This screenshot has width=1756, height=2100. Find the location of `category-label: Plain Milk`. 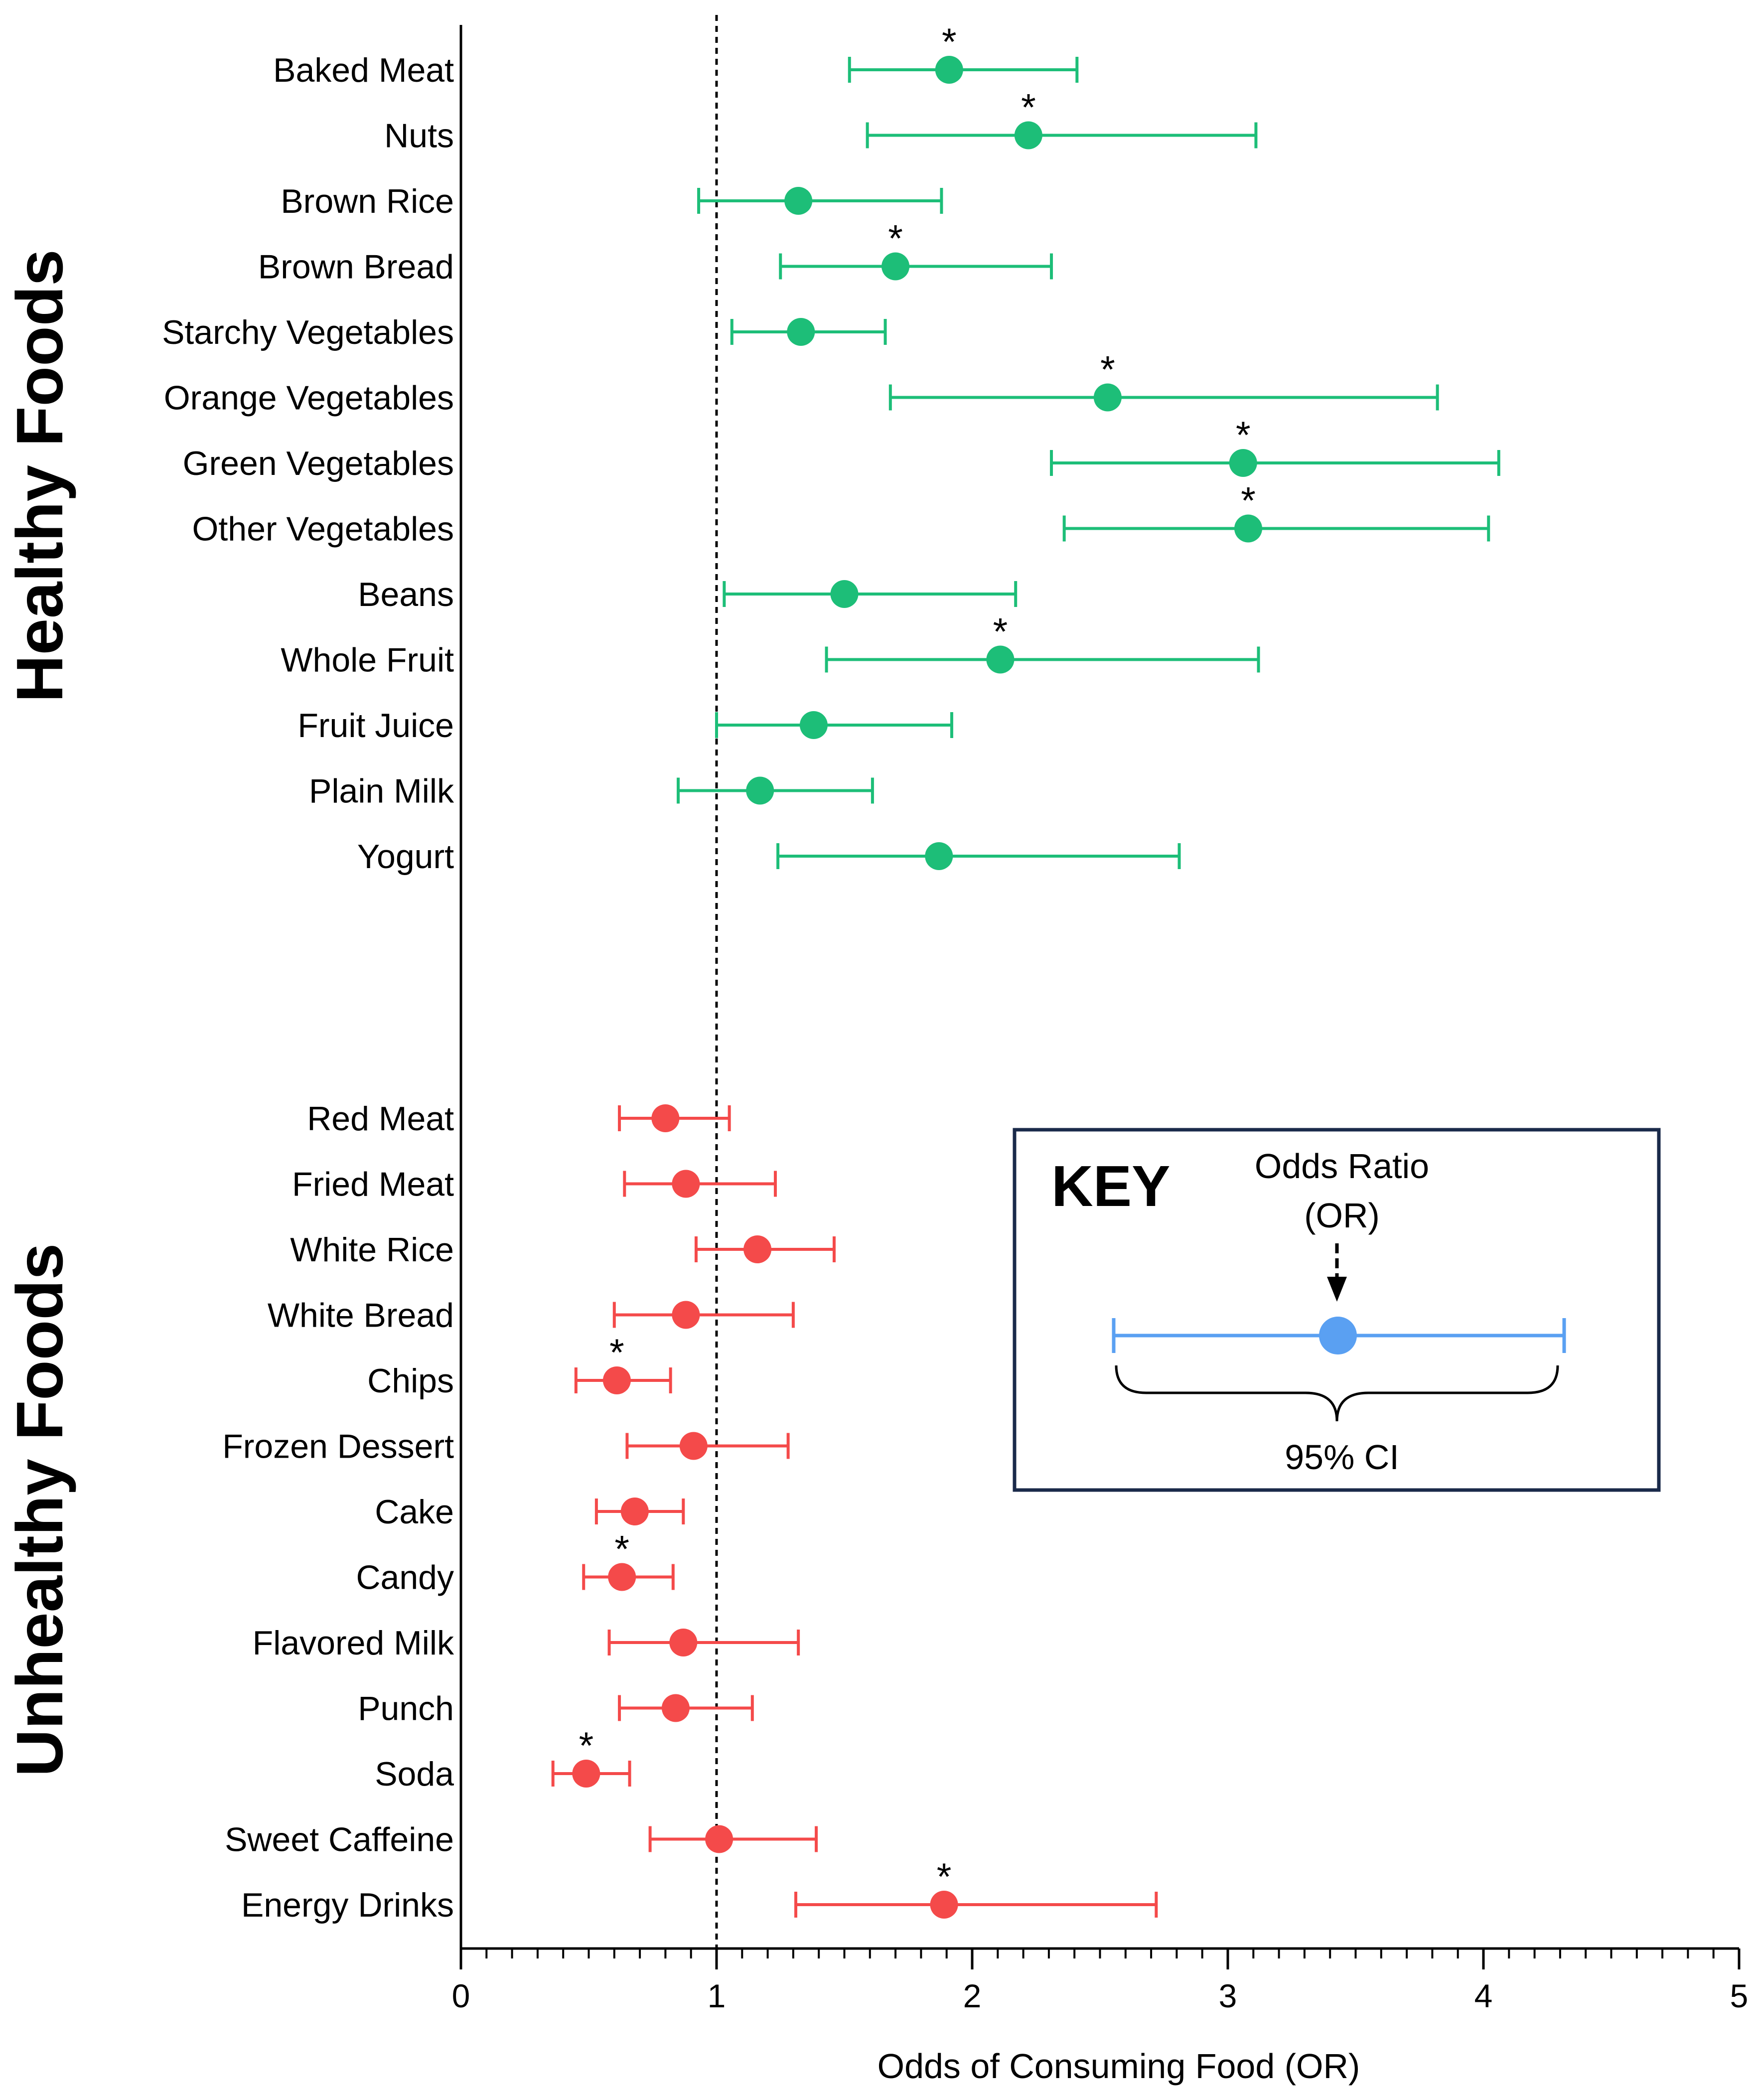

category-label: Plain Milk is located at coordinates (381, 791).